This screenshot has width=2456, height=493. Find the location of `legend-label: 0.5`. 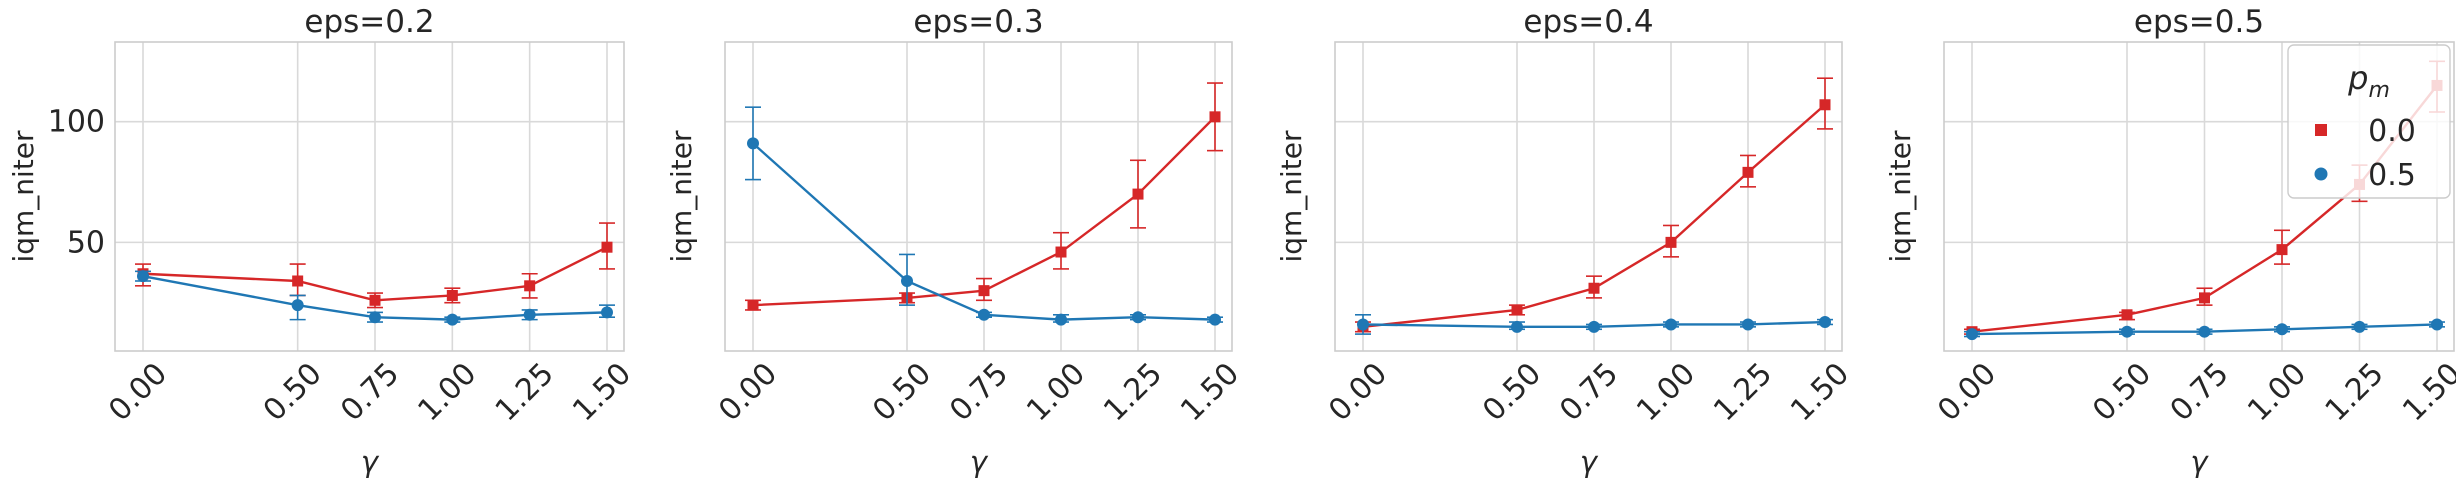

legend-label: 0.5 is located at coordinates (2392, 175).